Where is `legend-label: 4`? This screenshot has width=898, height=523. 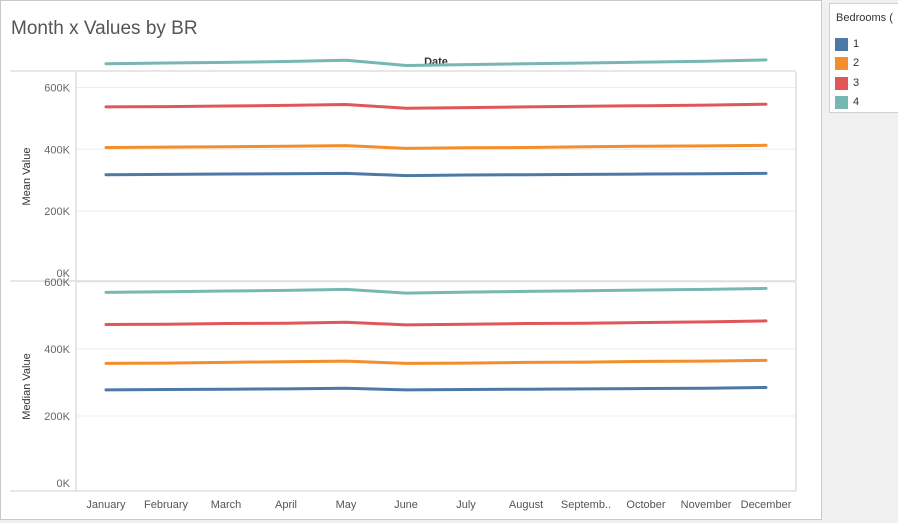
legend-label: 4 is located at coordinates (856, 102).